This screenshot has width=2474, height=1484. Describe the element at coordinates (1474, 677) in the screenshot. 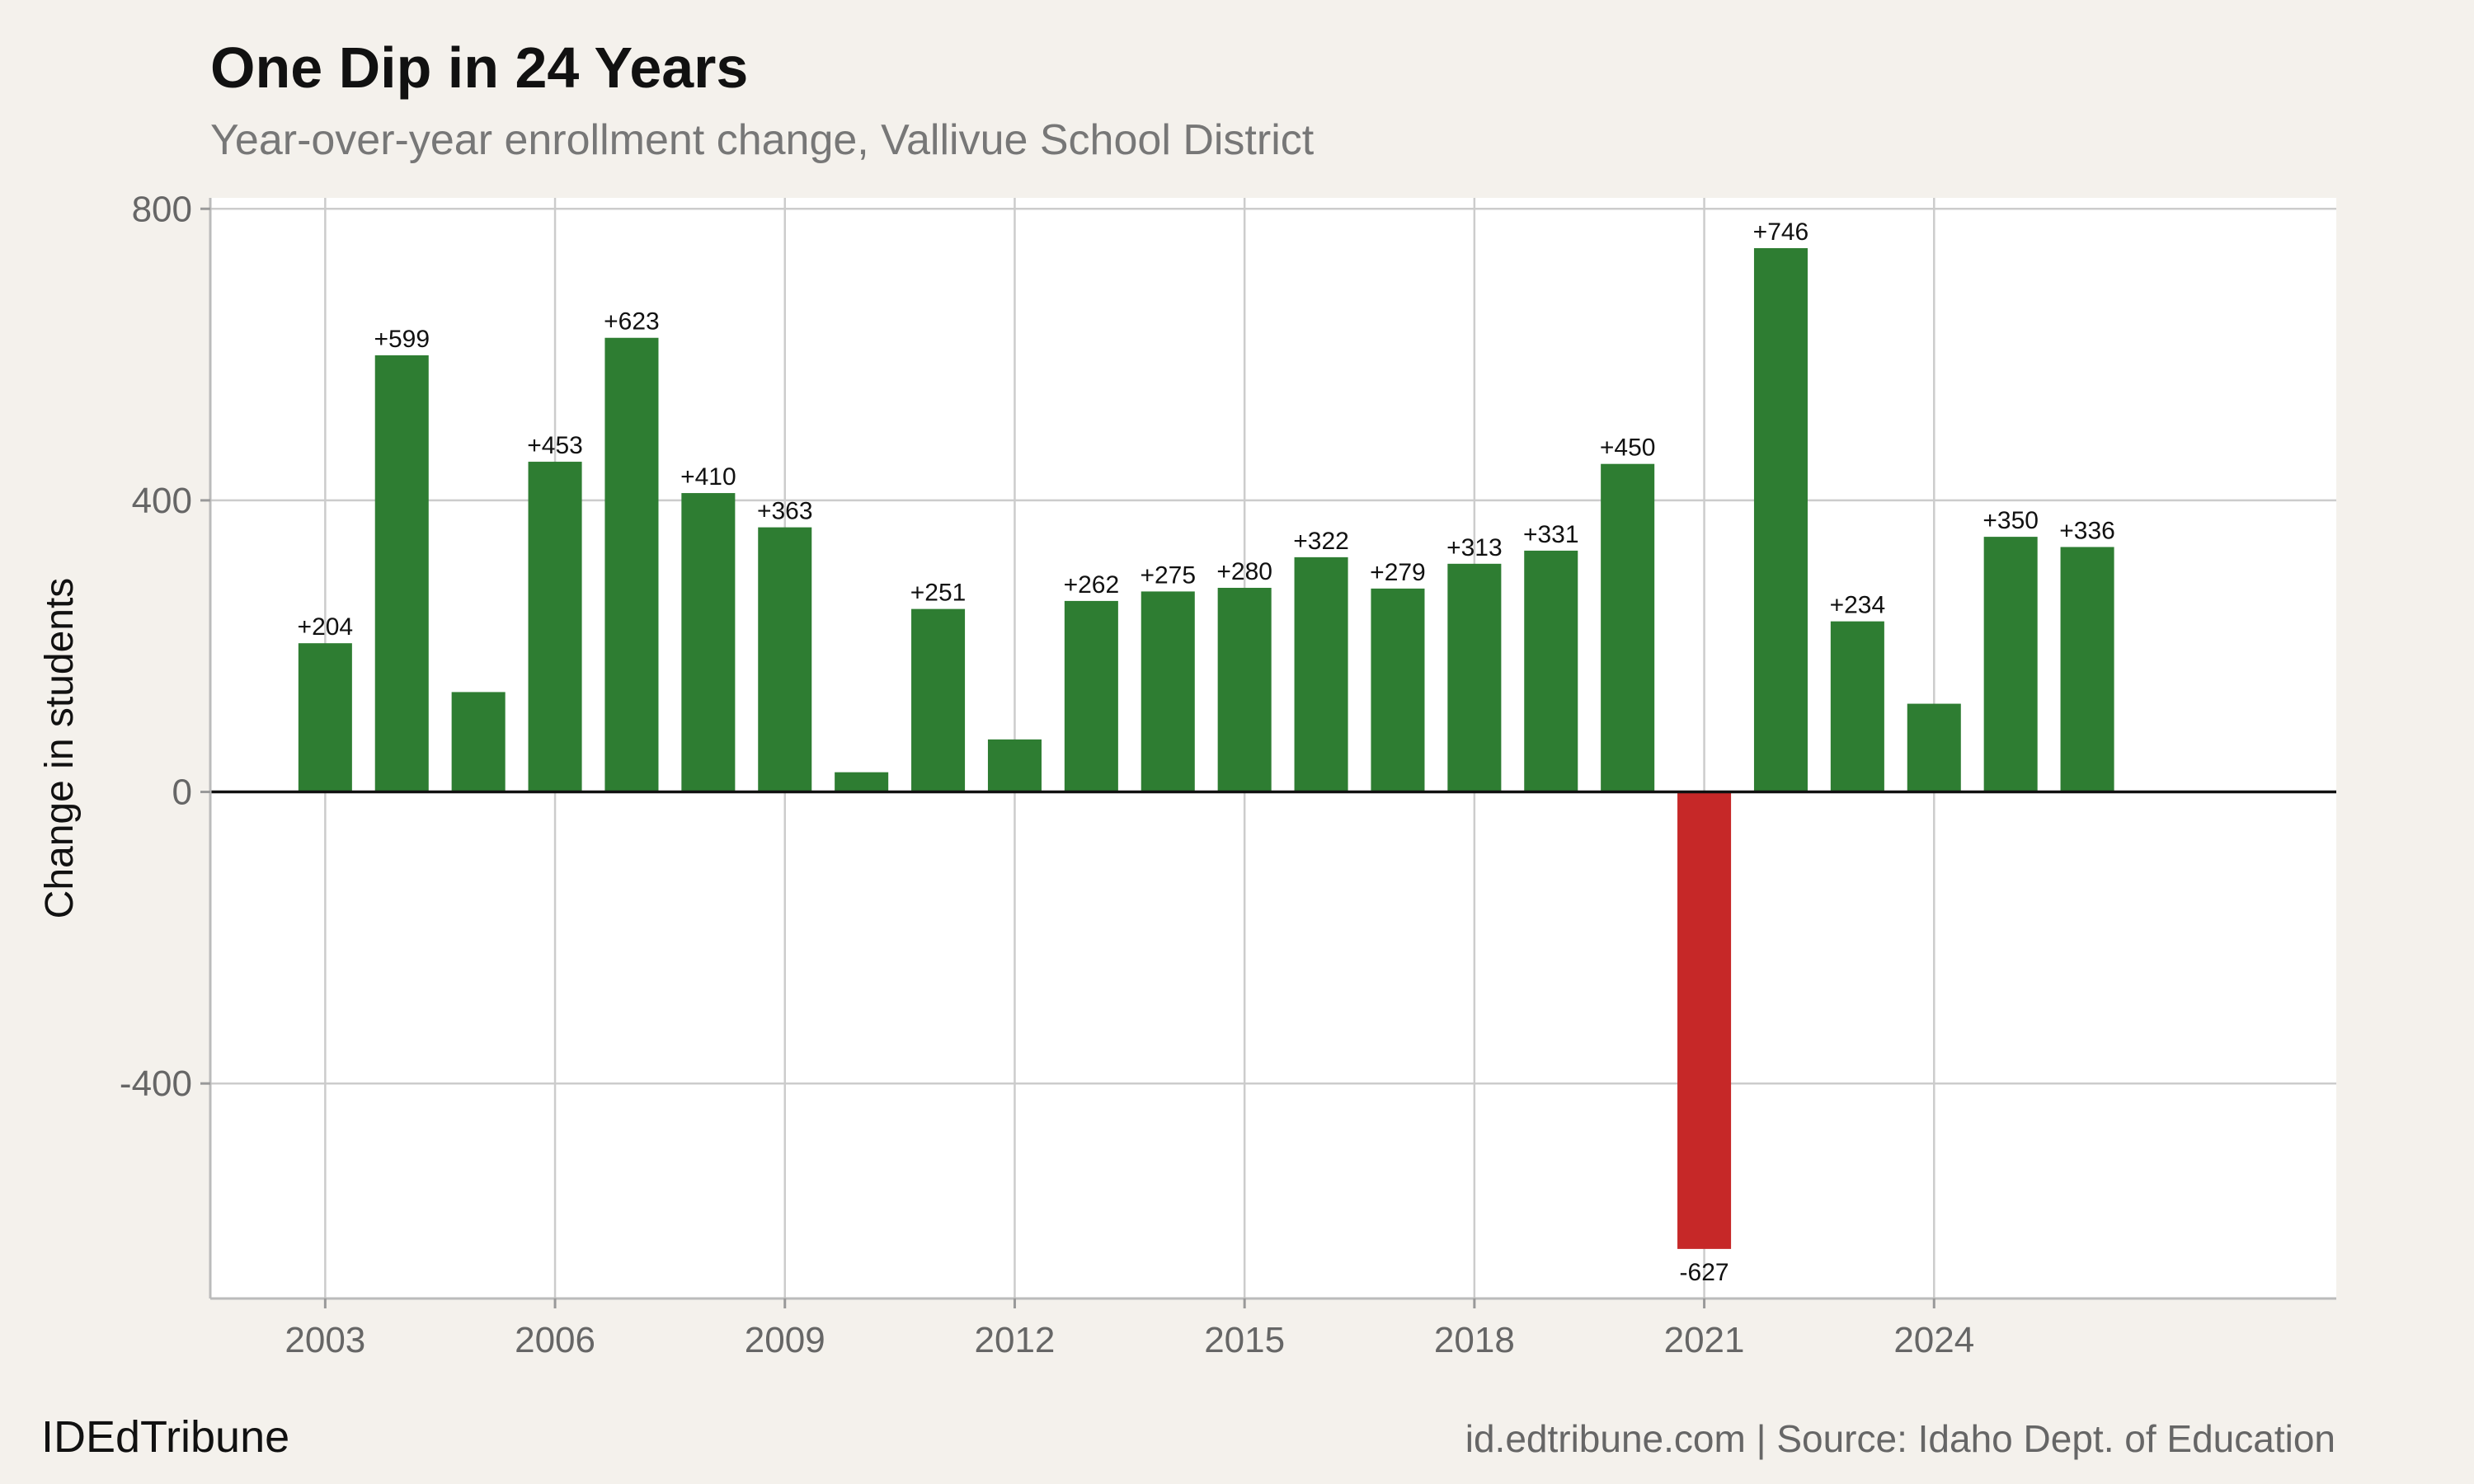

I see `bar-2018` at that location.